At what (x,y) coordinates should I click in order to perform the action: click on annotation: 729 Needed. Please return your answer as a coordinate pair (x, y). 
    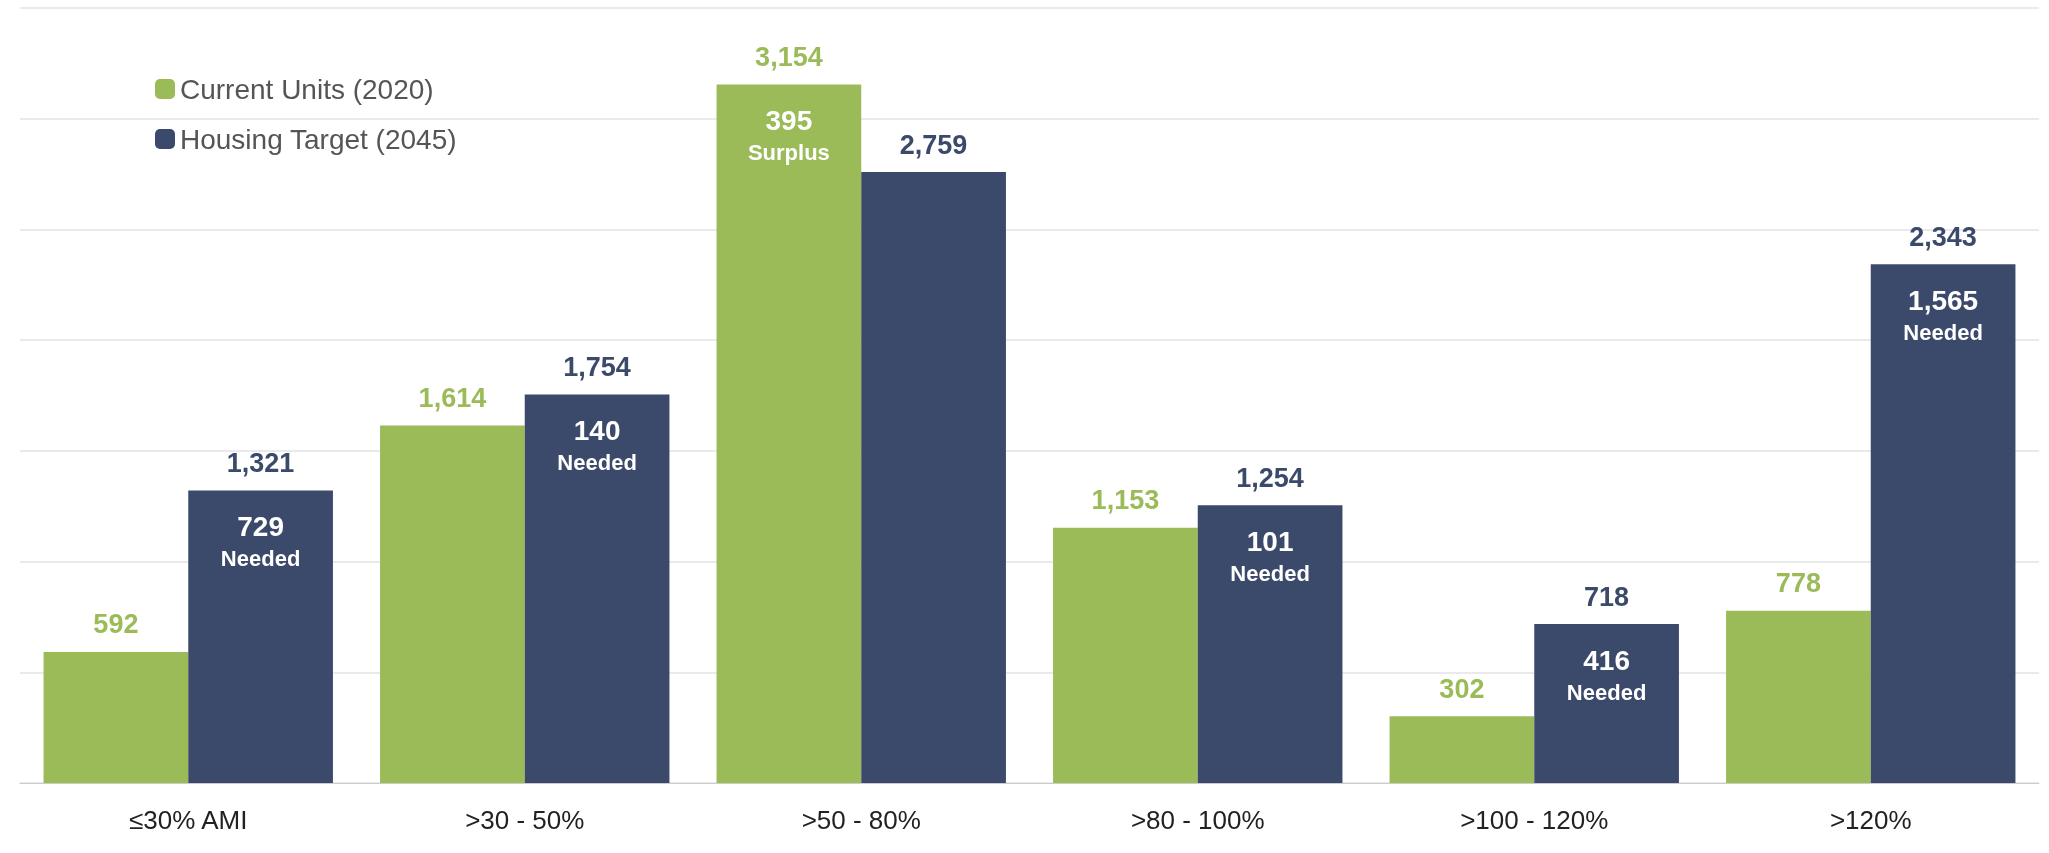
    Looking at the image, I should click on (260, 540).